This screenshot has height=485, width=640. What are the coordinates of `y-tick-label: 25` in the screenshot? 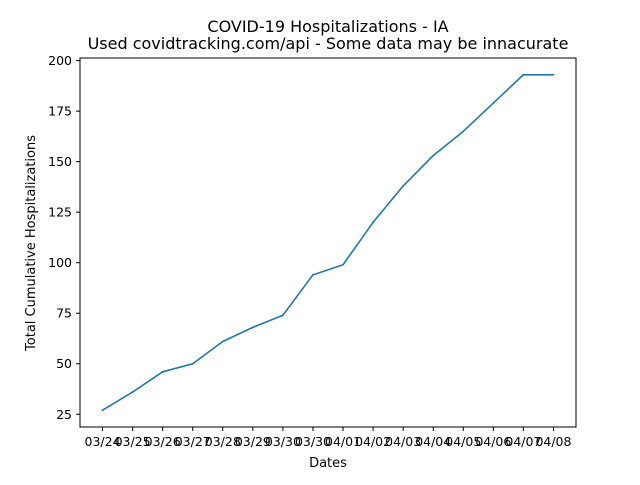 It's located at (64, 414).